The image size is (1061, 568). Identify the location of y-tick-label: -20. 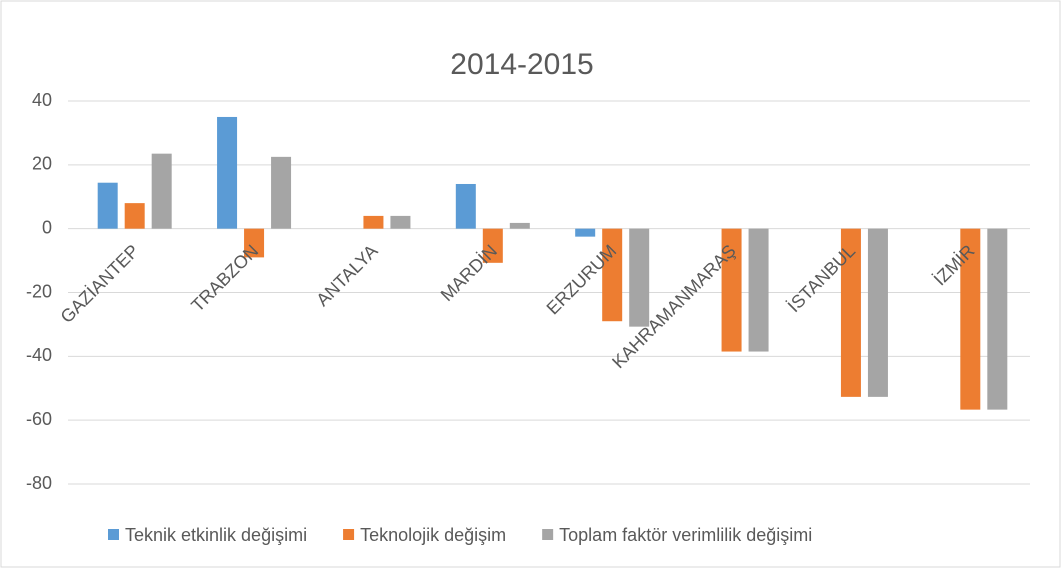
(39, 291).